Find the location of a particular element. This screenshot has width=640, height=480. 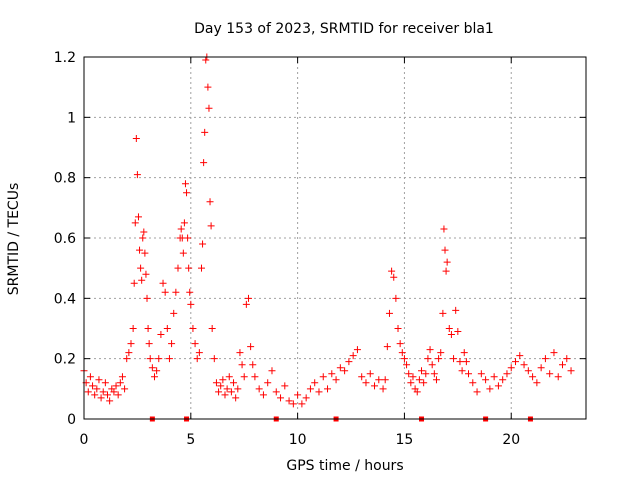

x-tick-label: 10 is located at coordinates (298, 440).